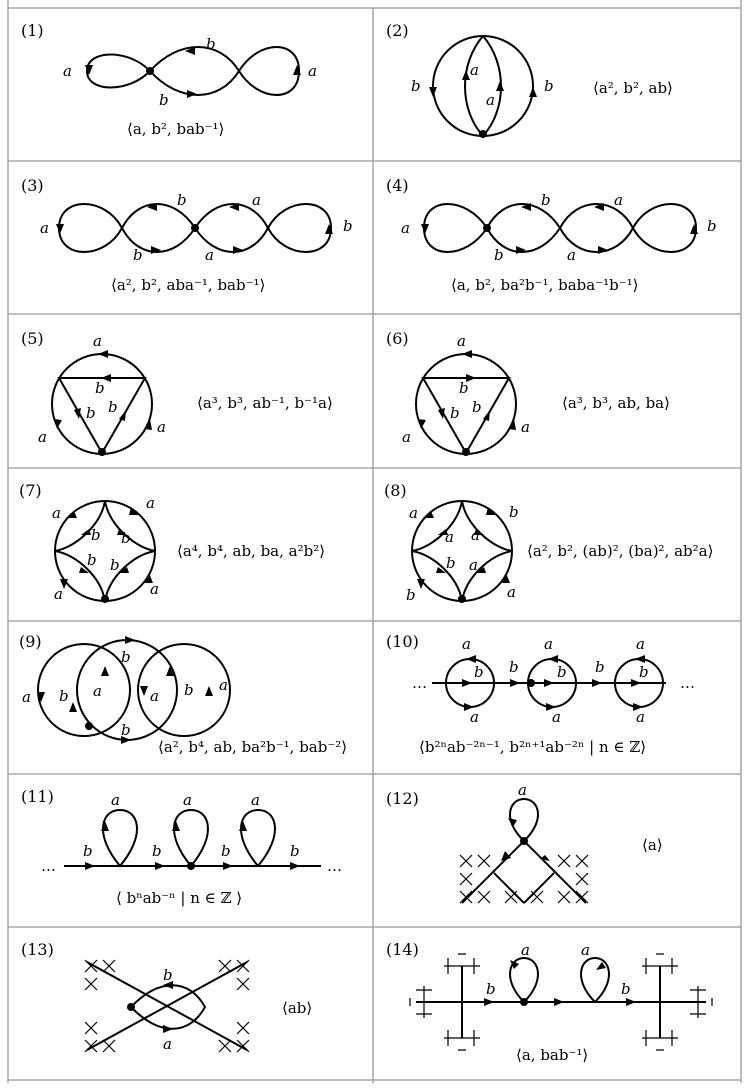 The image size is (749, 1089). Describe the element at coordinates (402, 641) in the screenshot. I see `cell-number: (10)` at that location.